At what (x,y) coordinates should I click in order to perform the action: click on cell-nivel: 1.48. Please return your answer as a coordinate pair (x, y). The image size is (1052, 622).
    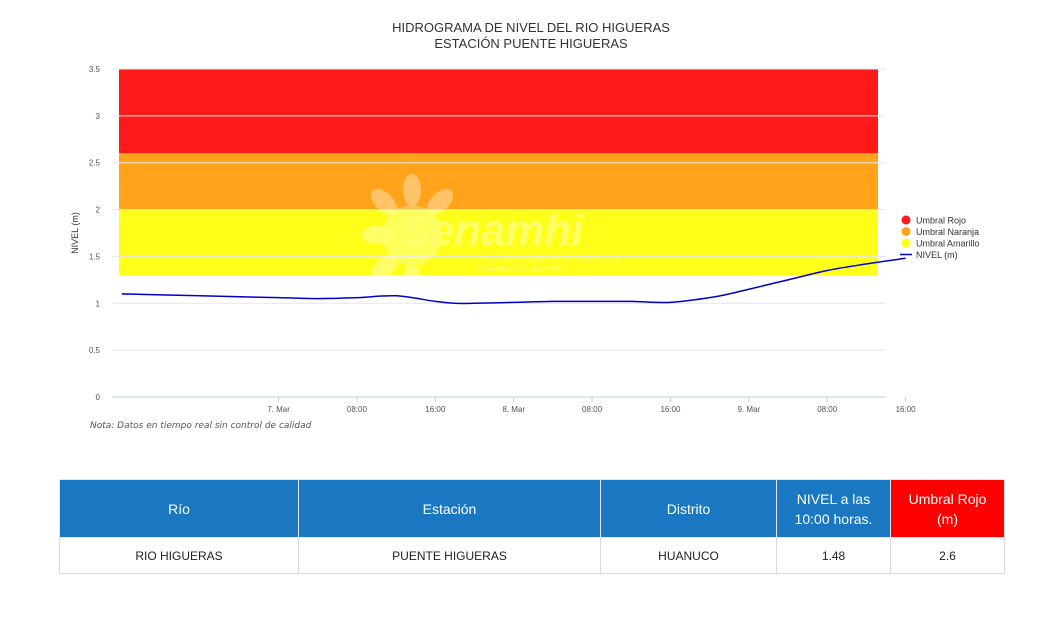
    Looking at the image, I should click on (833, 555).